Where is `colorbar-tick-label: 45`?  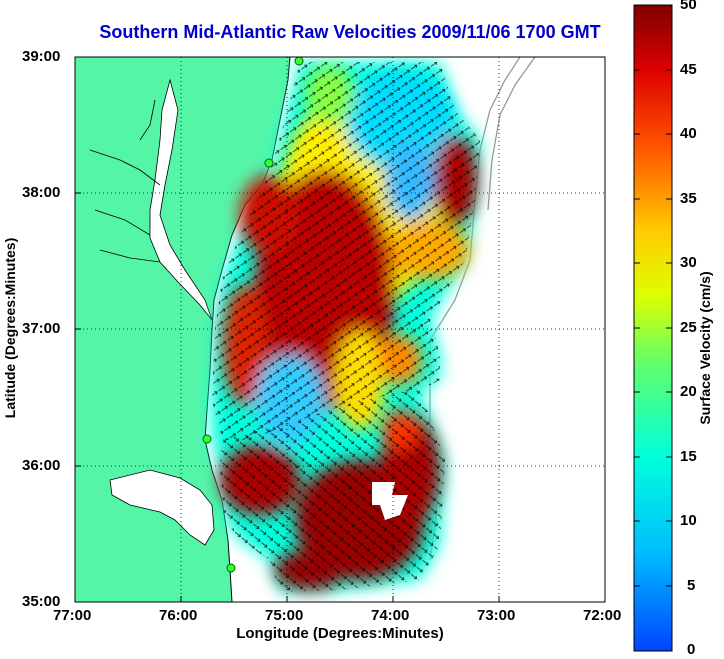 colorbar-tick-label: 45 is located at coordinates (688, 69).